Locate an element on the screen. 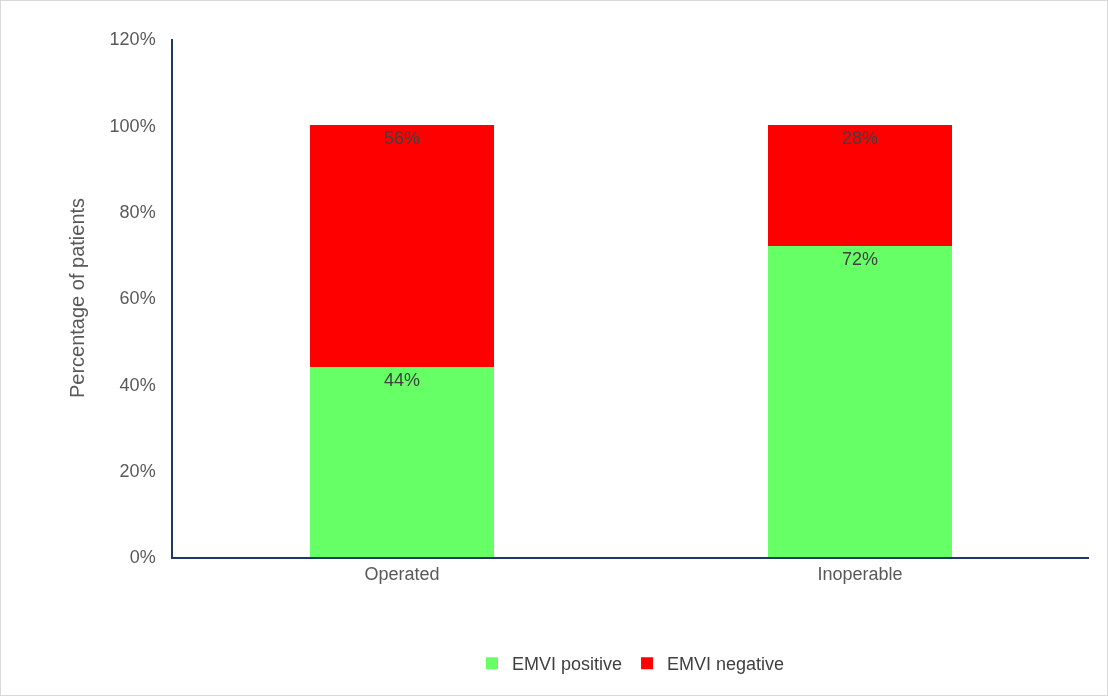  legend-label: EMVI positive is located at coordinates (567, 664).